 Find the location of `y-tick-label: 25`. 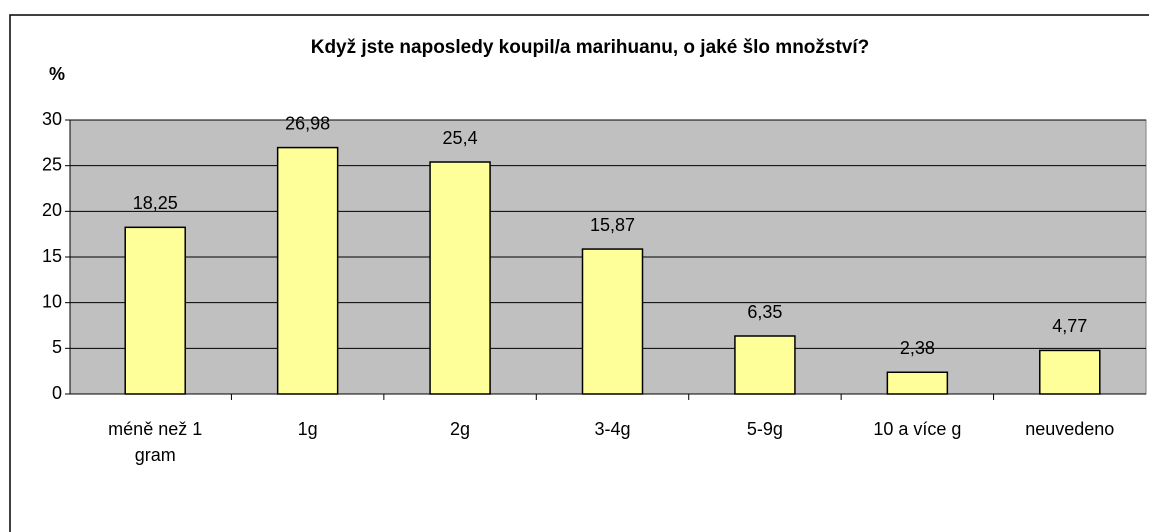

y-tick-label: 25 is located at coordinates (52, 164).